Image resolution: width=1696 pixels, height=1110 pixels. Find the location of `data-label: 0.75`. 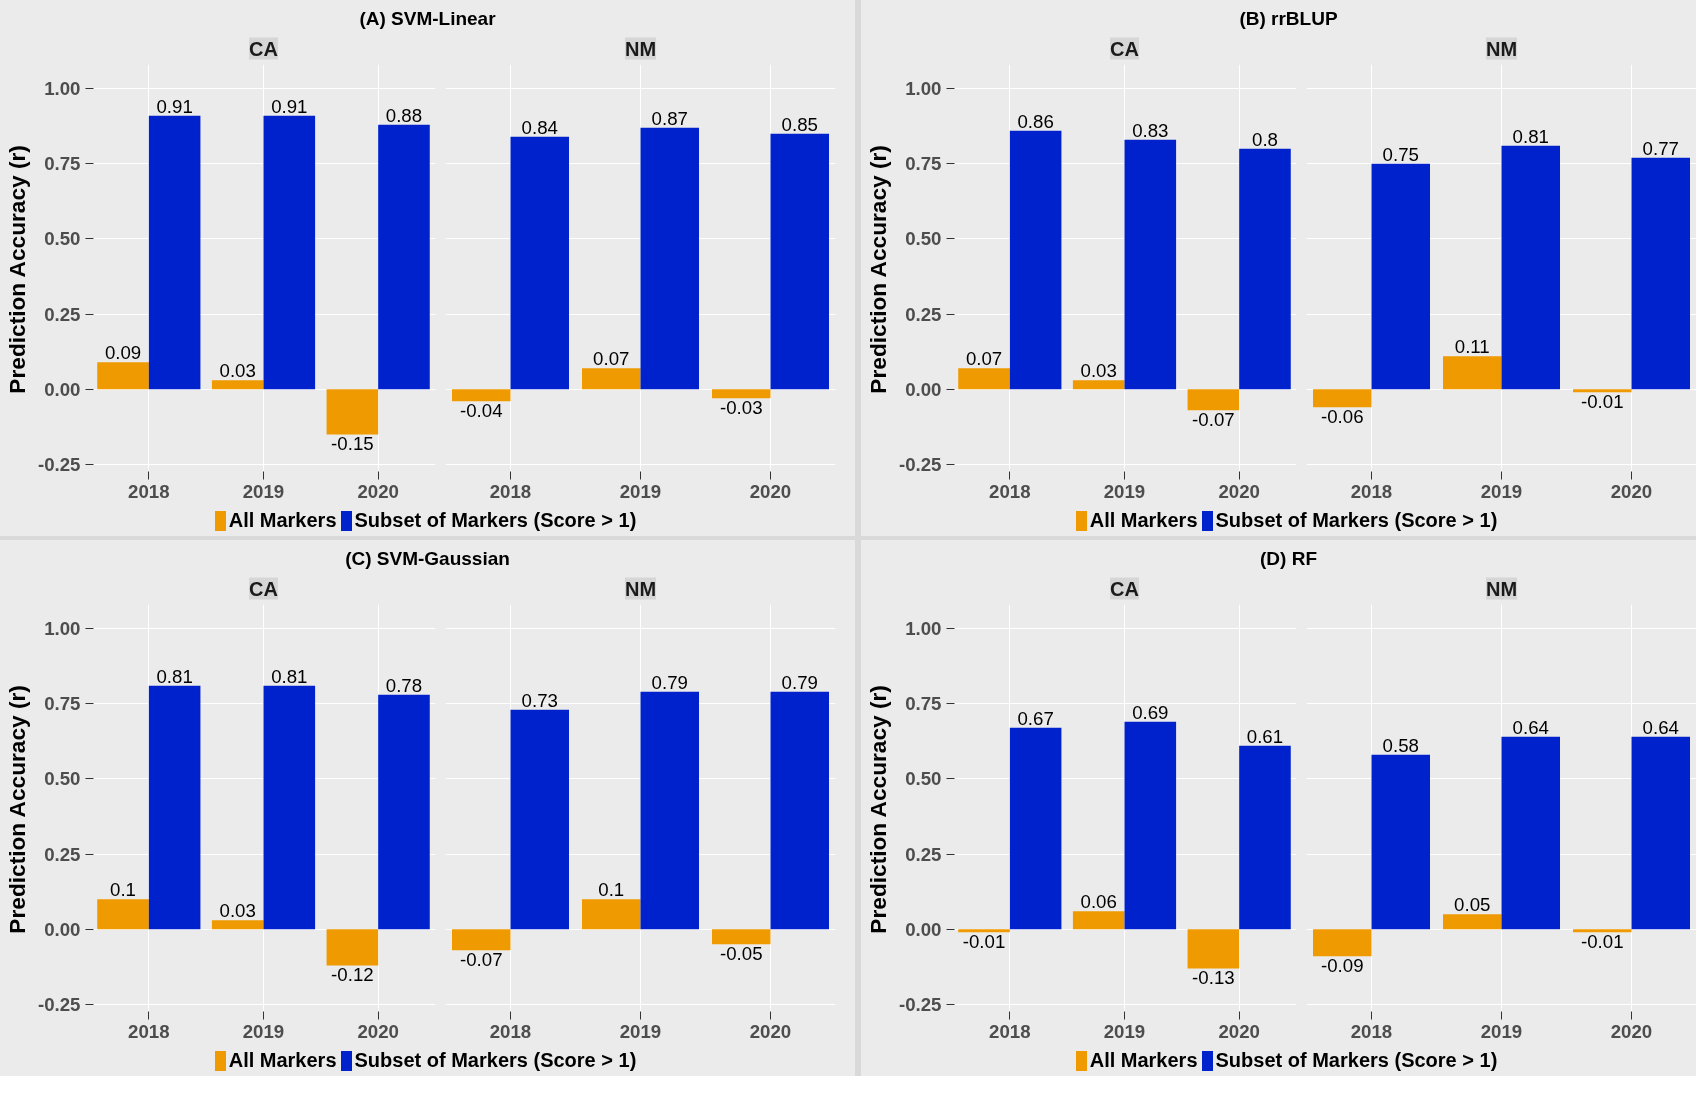

data-label: 0.75 is located at coordinates (1400, 154).